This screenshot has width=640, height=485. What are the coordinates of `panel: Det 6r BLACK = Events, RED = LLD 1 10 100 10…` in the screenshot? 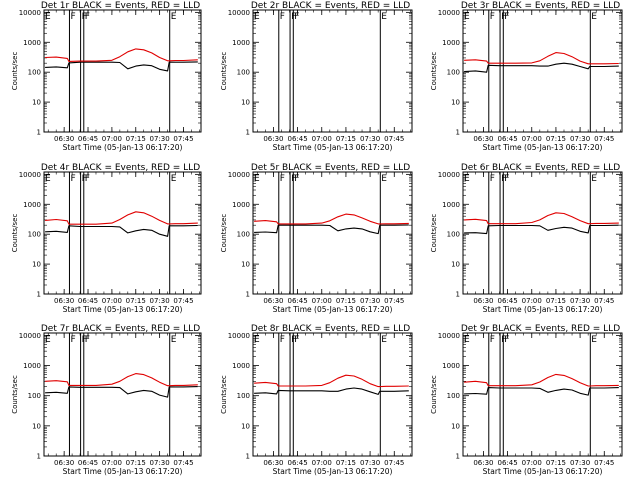 It's located at (526, 238).